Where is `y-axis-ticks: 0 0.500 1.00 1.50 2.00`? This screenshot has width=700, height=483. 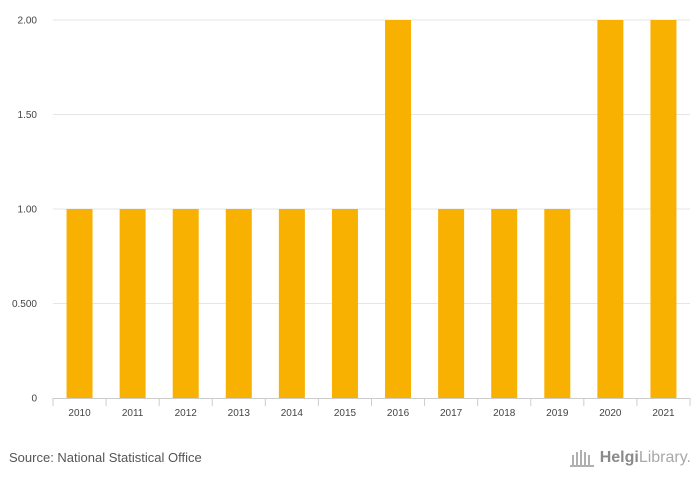
y-axis-ticks: 0 0.500 1.00 1.50 2.00 is located at coordinates (24, 210).